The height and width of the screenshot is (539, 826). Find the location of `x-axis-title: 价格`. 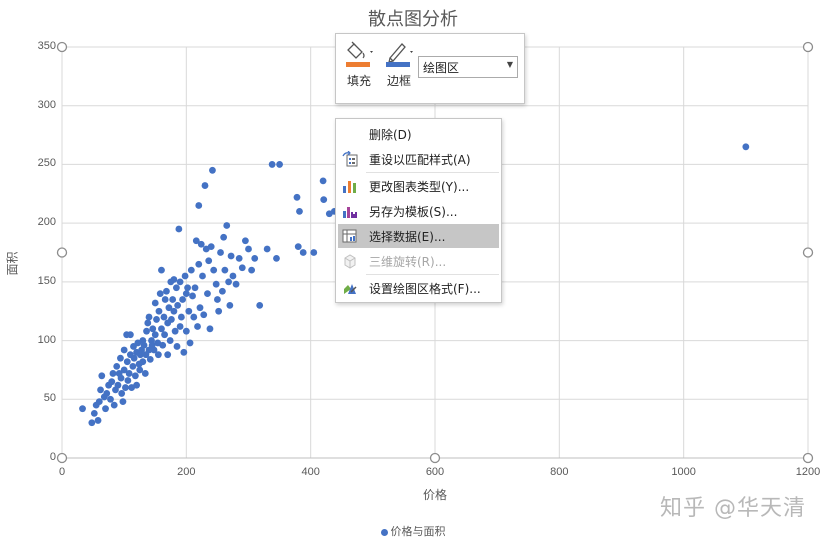

x-axis-title: 价格 is located at coordinates (434, 495).